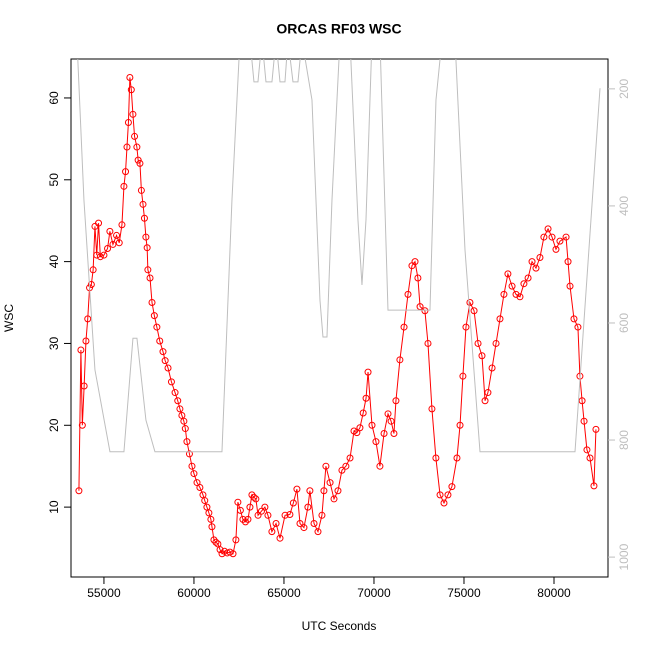 The image size is (650, 655). Describe the element at coordinates (284, 593) in the screenshot. I see `x-tick-label: 65000` at that location.